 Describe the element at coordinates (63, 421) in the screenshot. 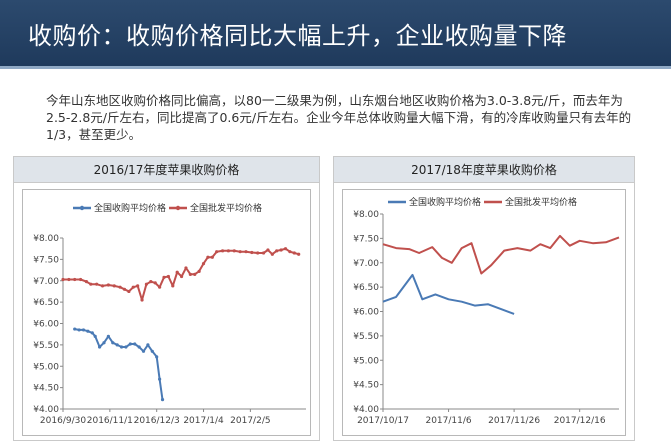

I see `x-tick-label: 2016/9/30` at that location.